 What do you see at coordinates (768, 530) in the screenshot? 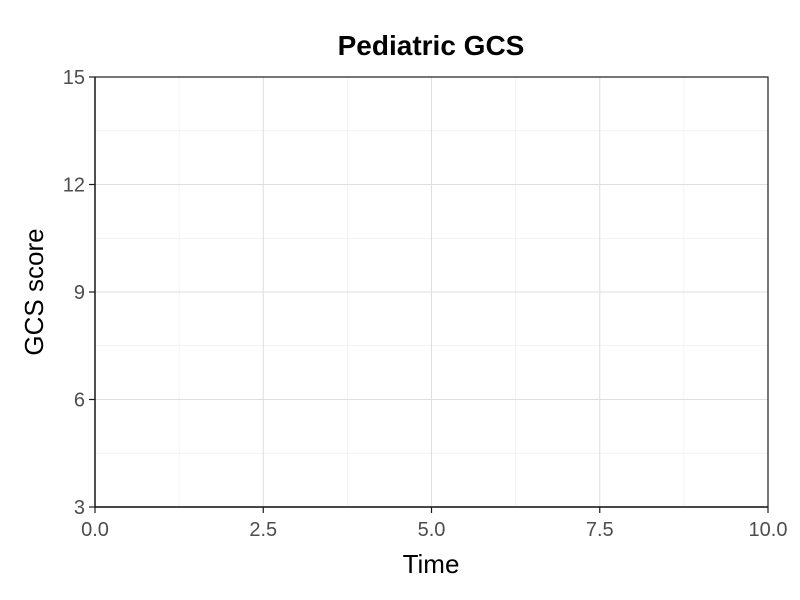
I see `x-tick-label: 10.0` at bounding box center [768, 530].